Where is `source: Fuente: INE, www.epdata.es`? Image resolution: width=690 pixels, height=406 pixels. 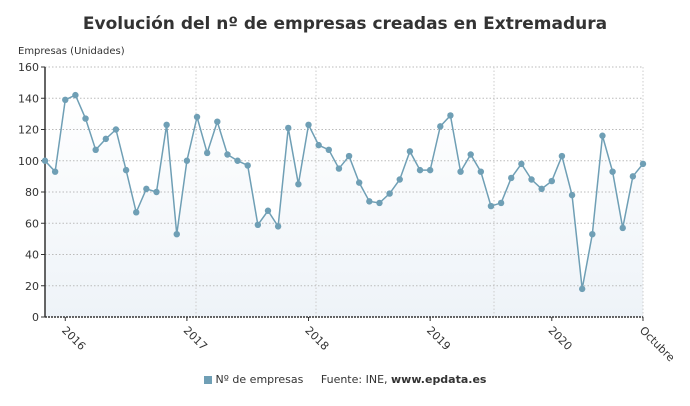 source: Fuente: INE, www.epdata.es is located at coordinates (404, 379).